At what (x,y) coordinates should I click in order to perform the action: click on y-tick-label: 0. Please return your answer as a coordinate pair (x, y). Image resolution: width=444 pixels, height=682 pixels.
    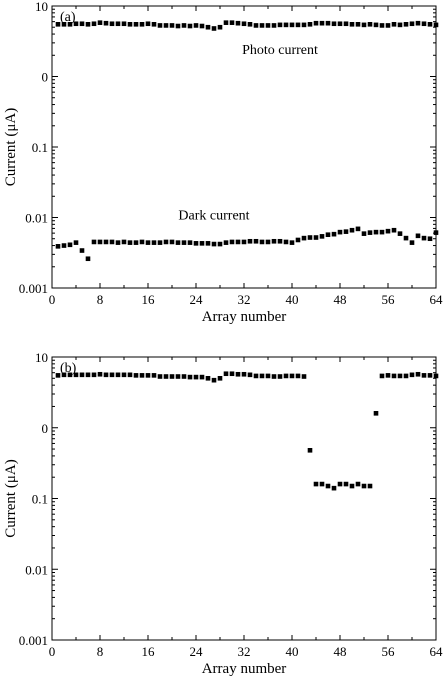
    Looking at the image, I should click on (45, 77).